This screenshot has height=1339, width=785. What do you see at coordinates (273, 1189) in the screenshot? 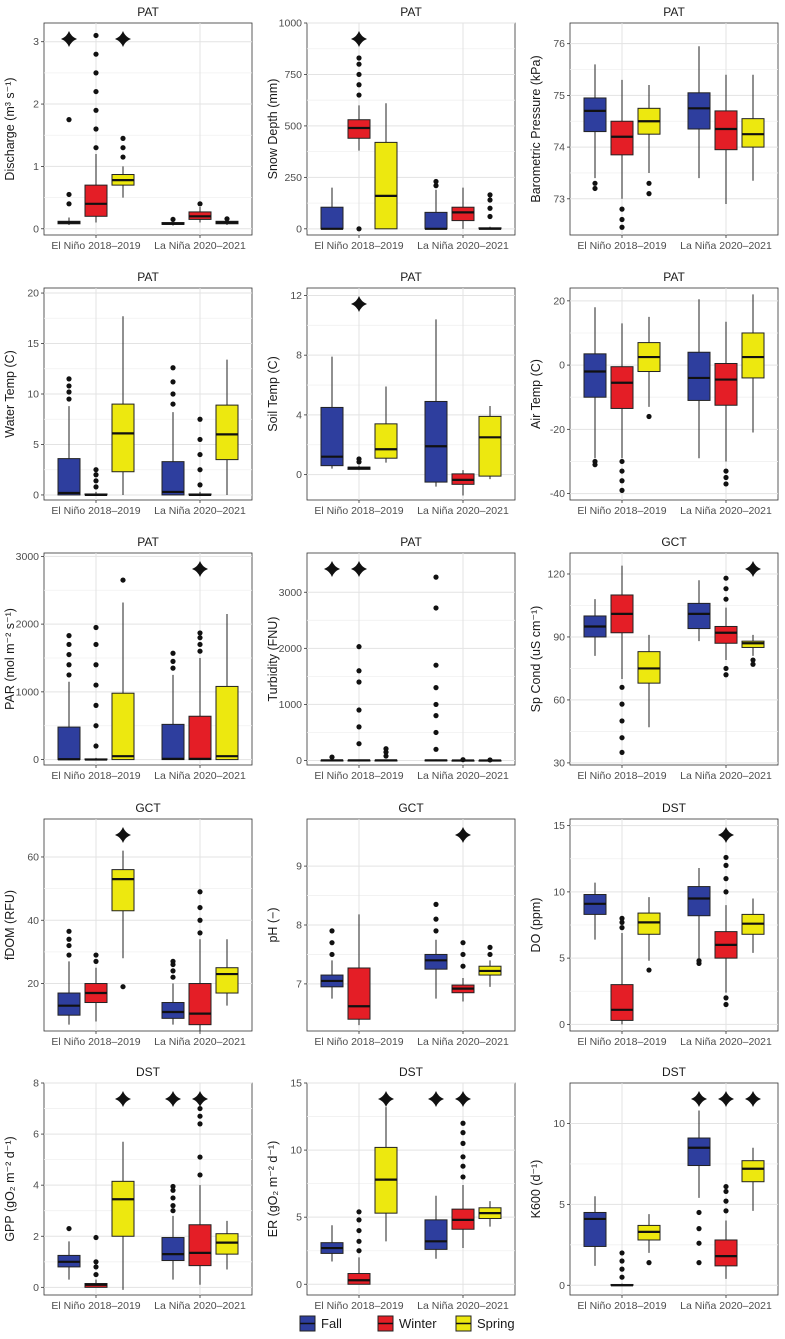
I see `y-axis-label: ER (gO₂ m⁻² d⁻¹)` at bounding box center [273, 1189].